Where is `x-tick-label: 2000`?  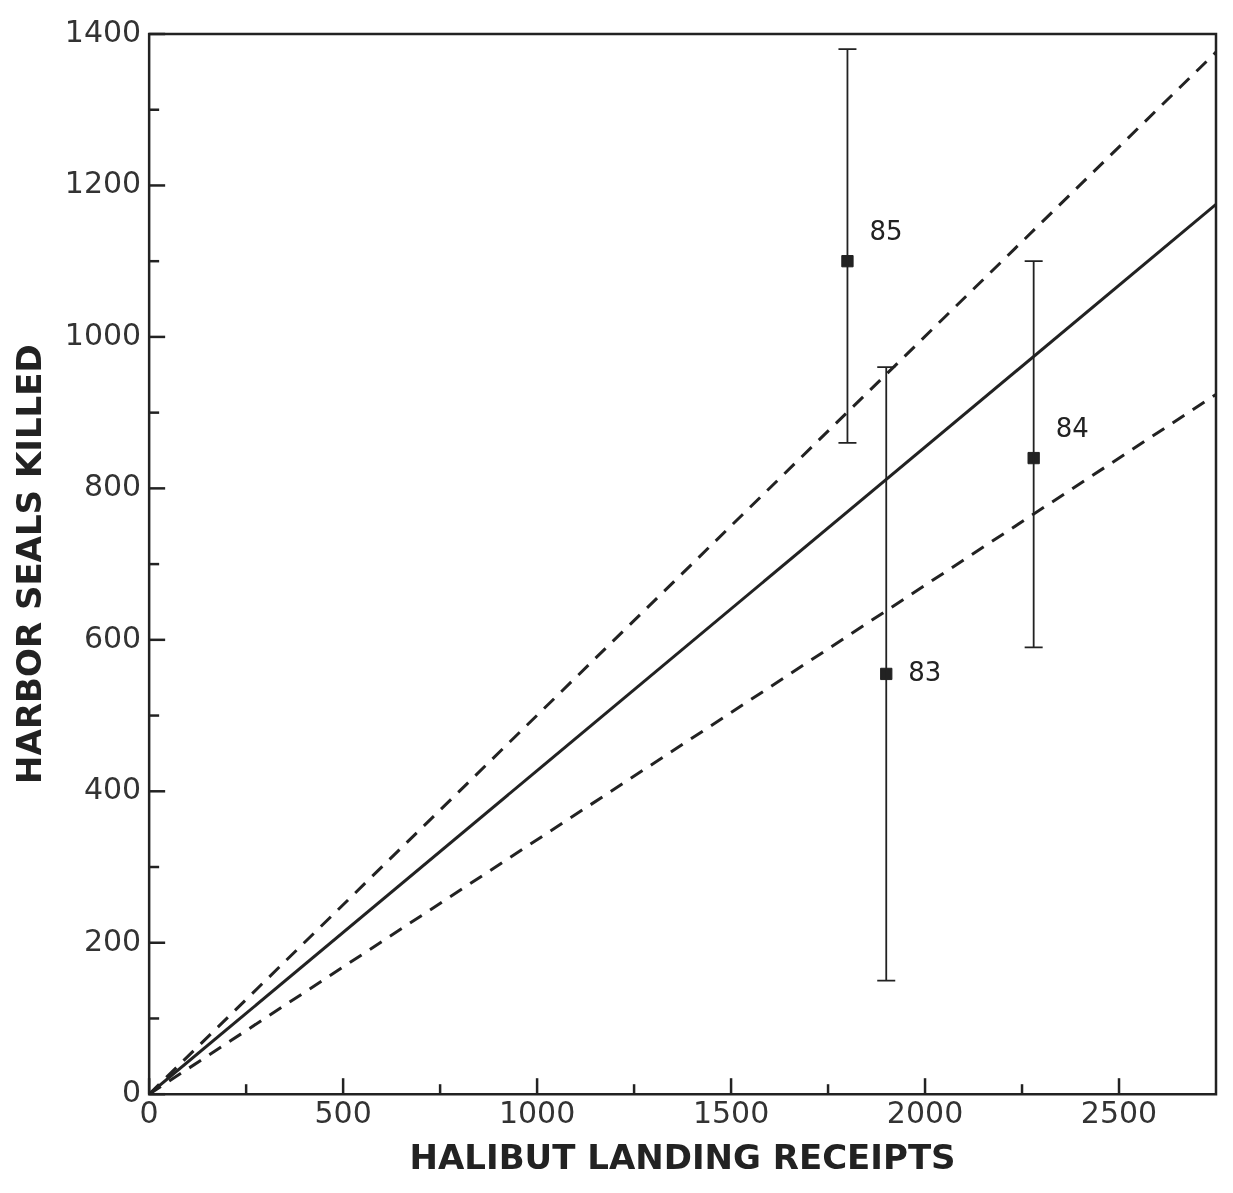
x-tick-label: 2000 is located at coordinates (925, 1112).